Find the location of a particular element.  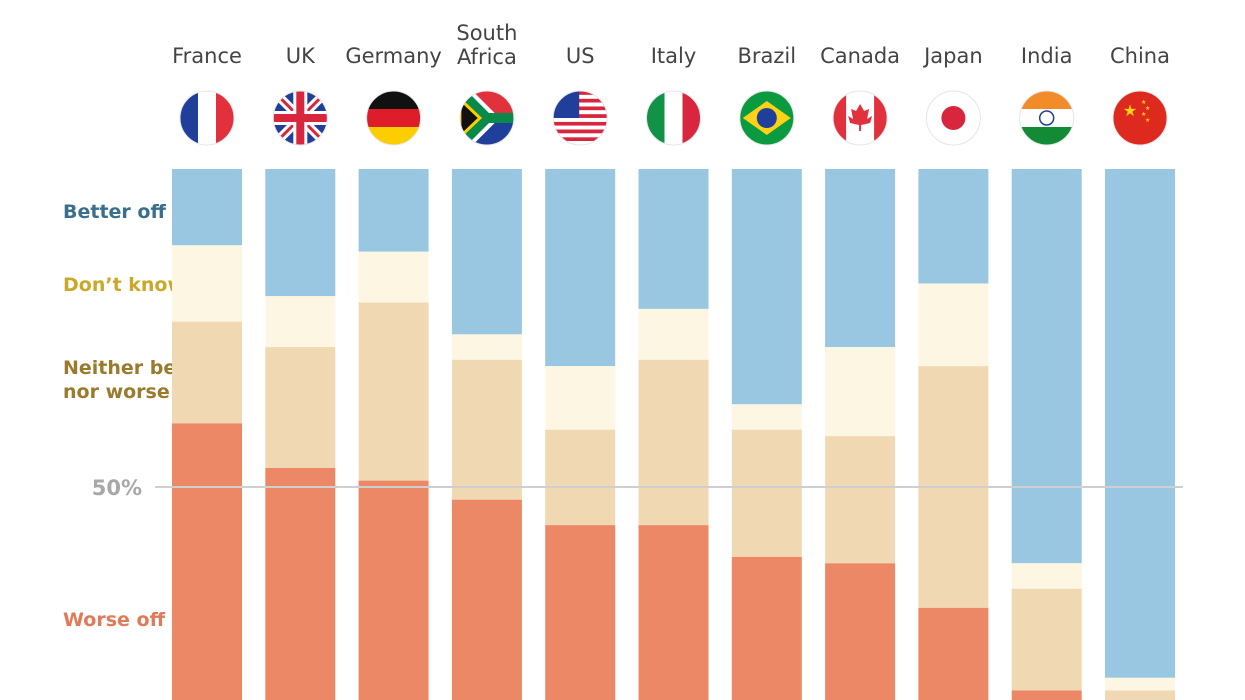

bar-france is located at coordinates (207, 434).